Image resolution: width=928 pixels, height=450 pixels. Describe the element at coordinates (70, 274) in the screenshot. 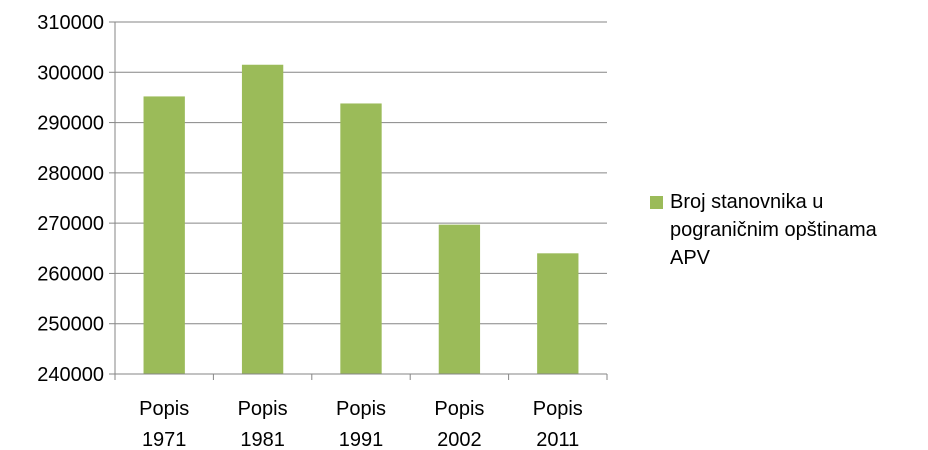

I see `y-tick-label: 260000` at that location.